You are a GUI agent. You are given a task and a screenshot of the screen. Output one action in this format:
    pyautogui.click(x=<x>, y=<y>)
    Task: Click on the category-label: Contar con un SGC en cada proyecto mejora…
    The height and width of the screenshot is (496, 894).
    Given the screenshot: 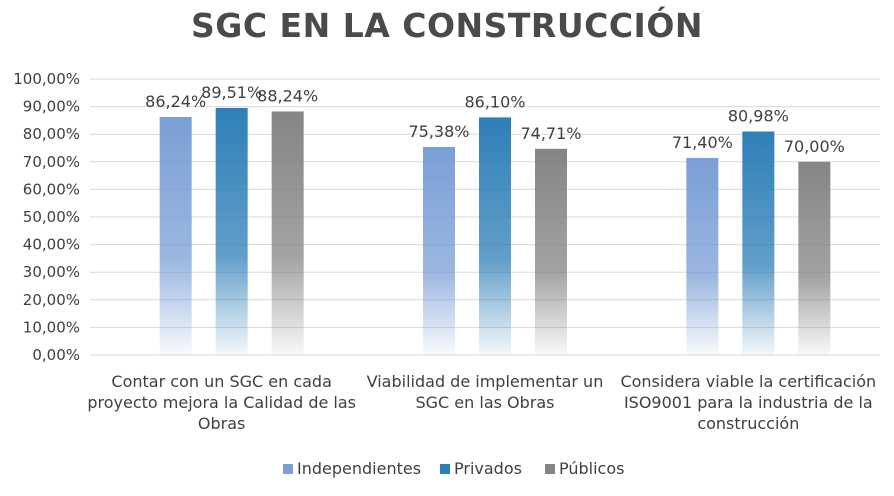 What is the action you would take?
    pyautogui.click(x=221, y=402)
    